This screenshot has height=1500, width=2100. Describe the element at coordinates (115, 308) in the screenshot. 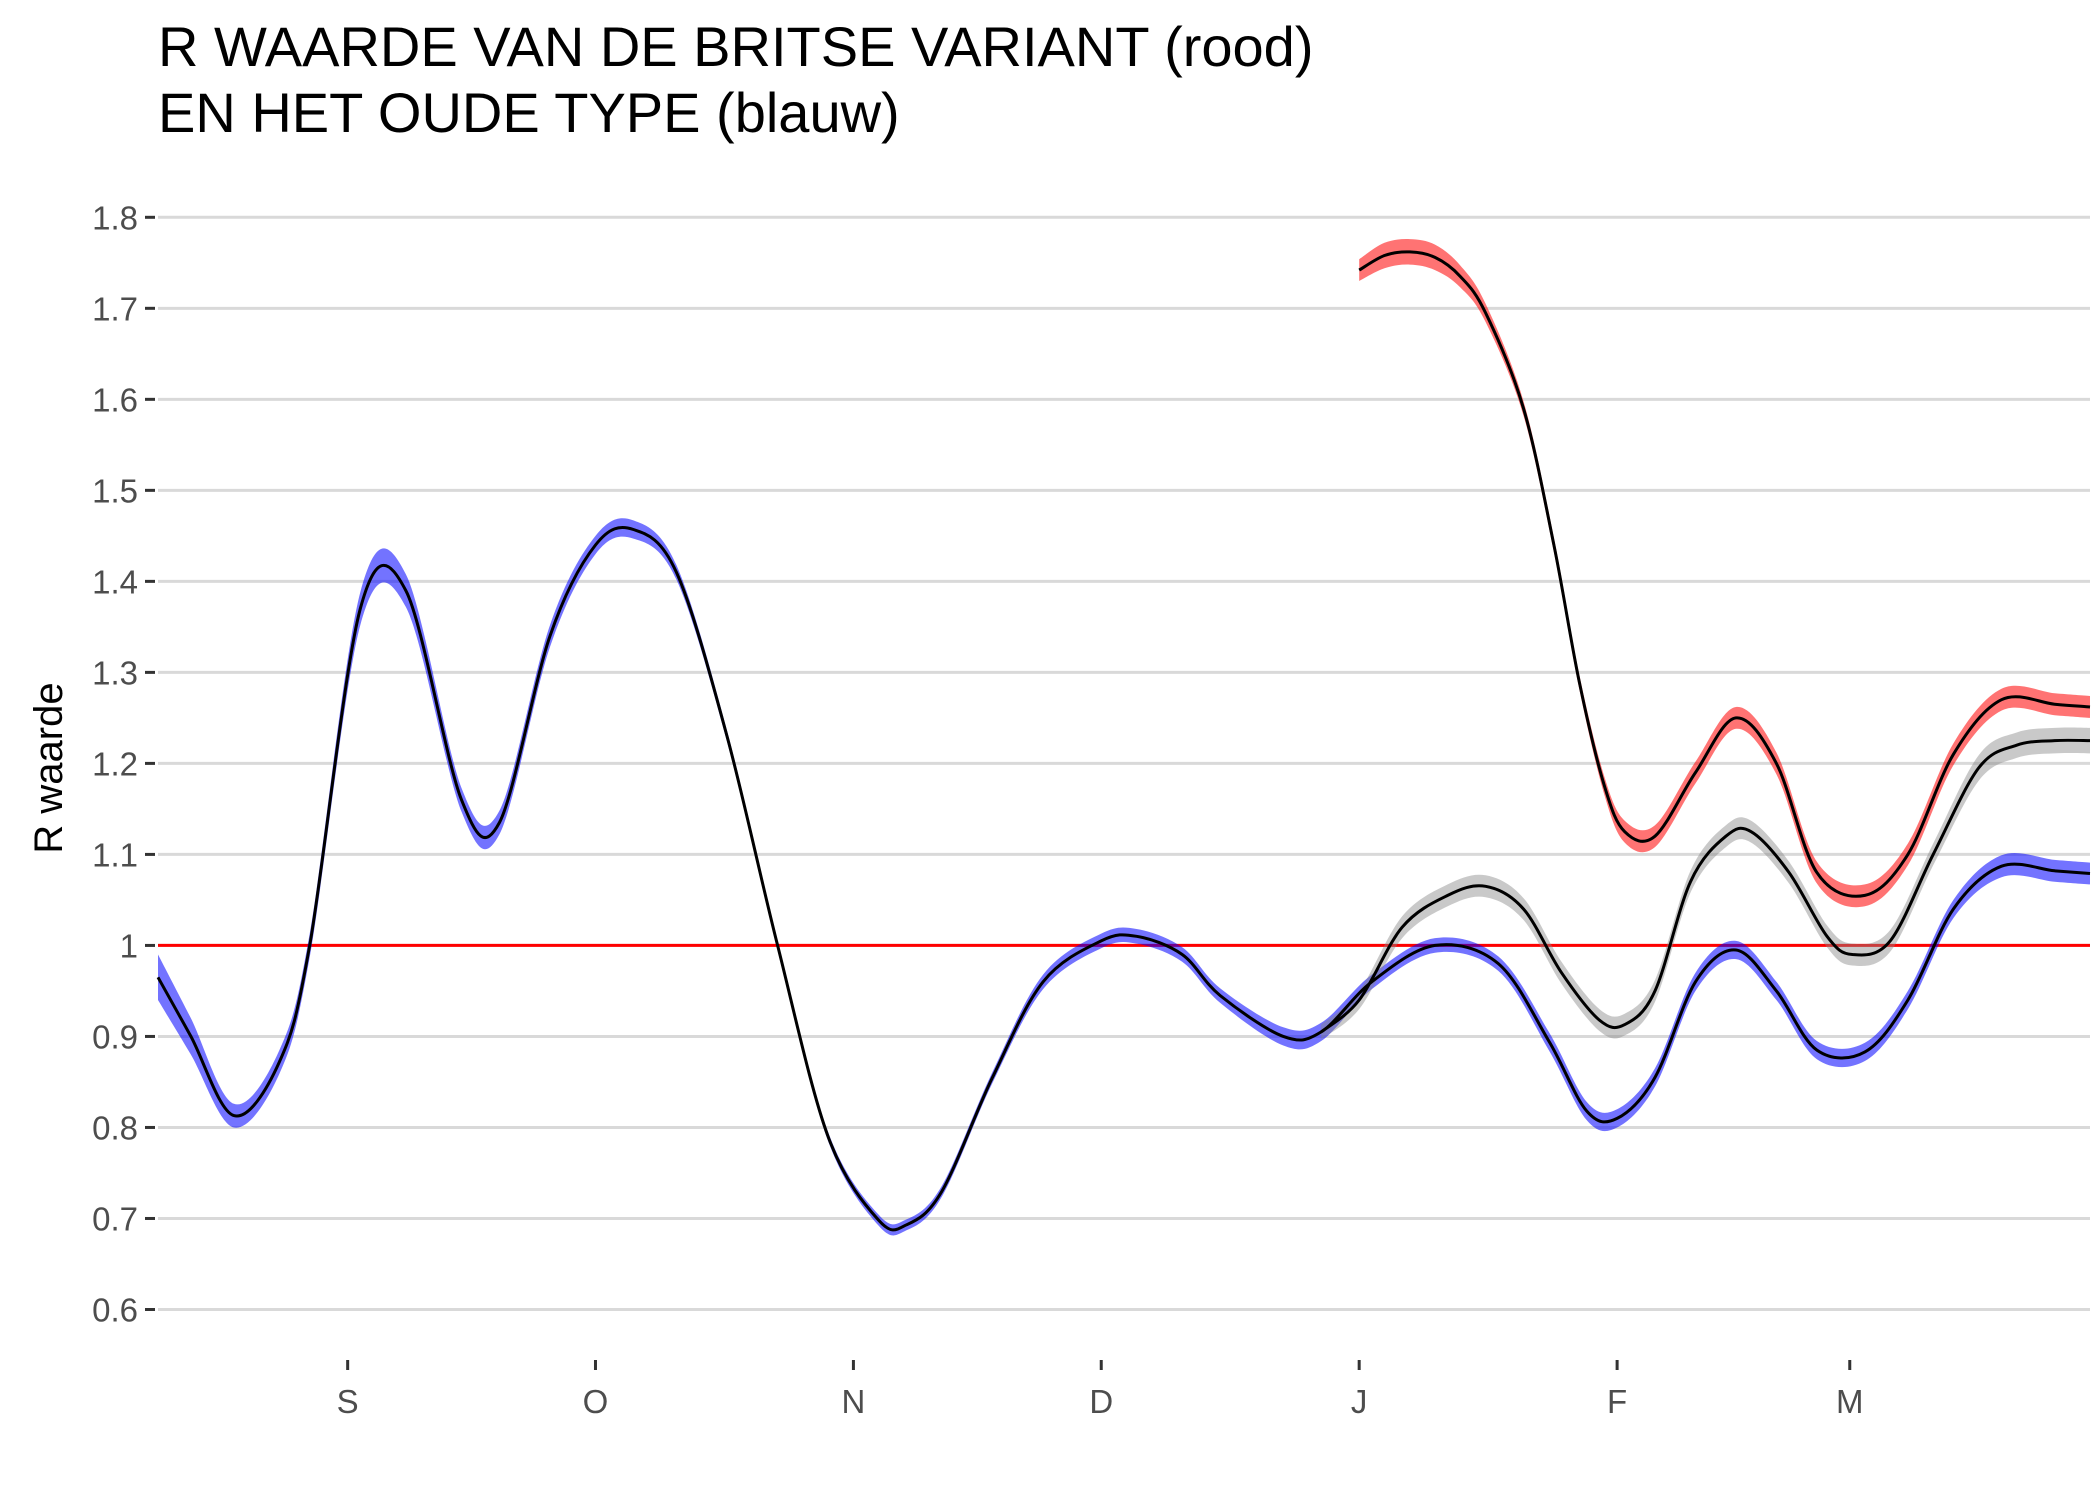

I see `y-tick-label: 1.7` at that location.